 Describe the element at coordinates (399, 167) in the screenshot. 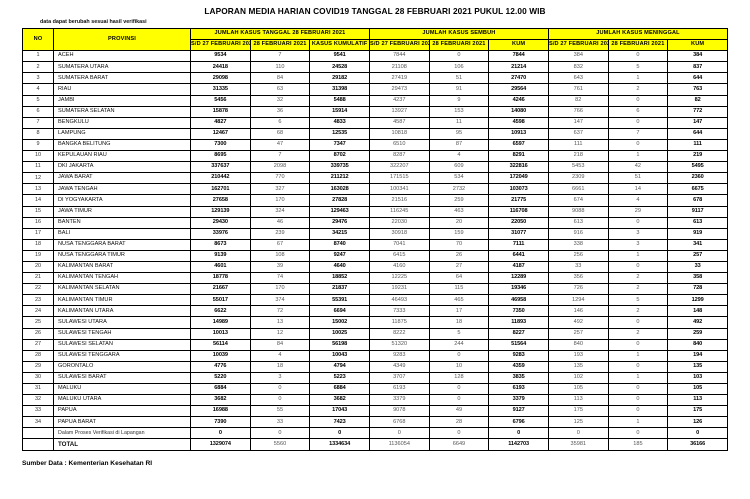

I see `cell-sembuh-sd27: 322207` at that location.